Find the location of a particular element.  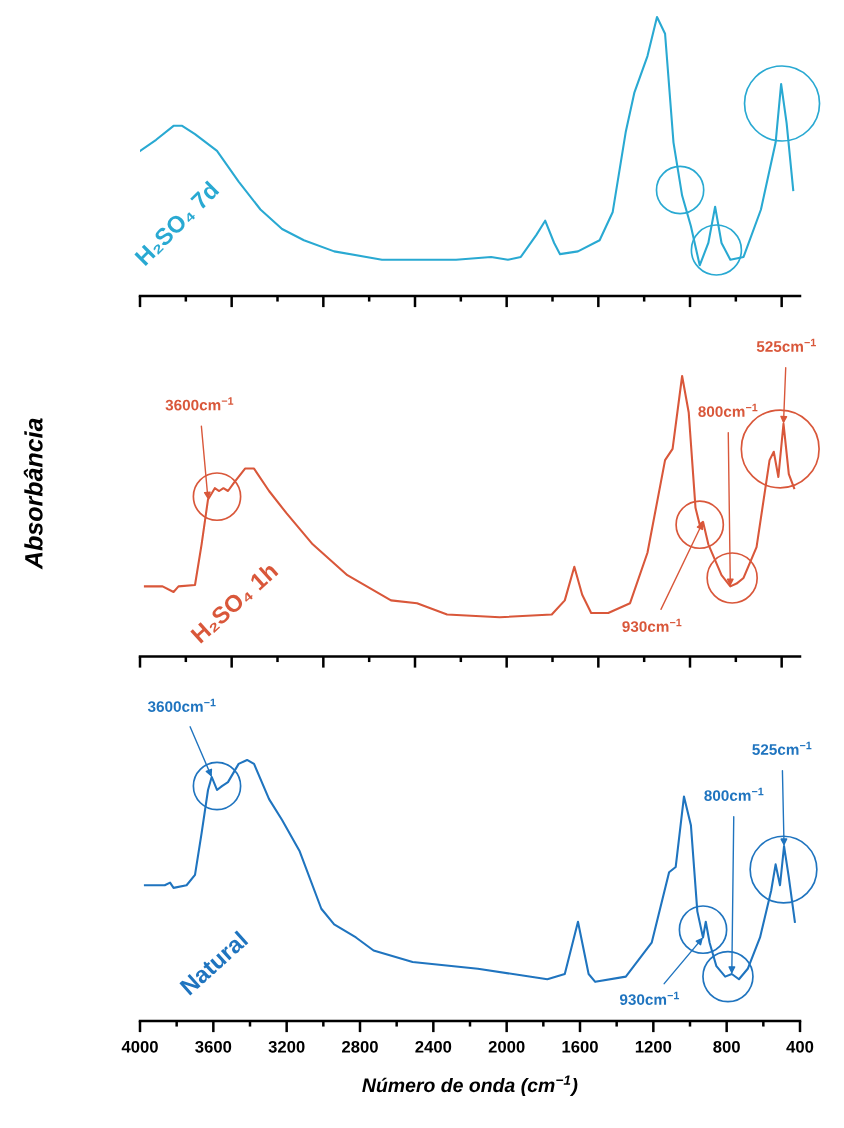

x-tick-label: 800 is located at coordinates (726, 1046).